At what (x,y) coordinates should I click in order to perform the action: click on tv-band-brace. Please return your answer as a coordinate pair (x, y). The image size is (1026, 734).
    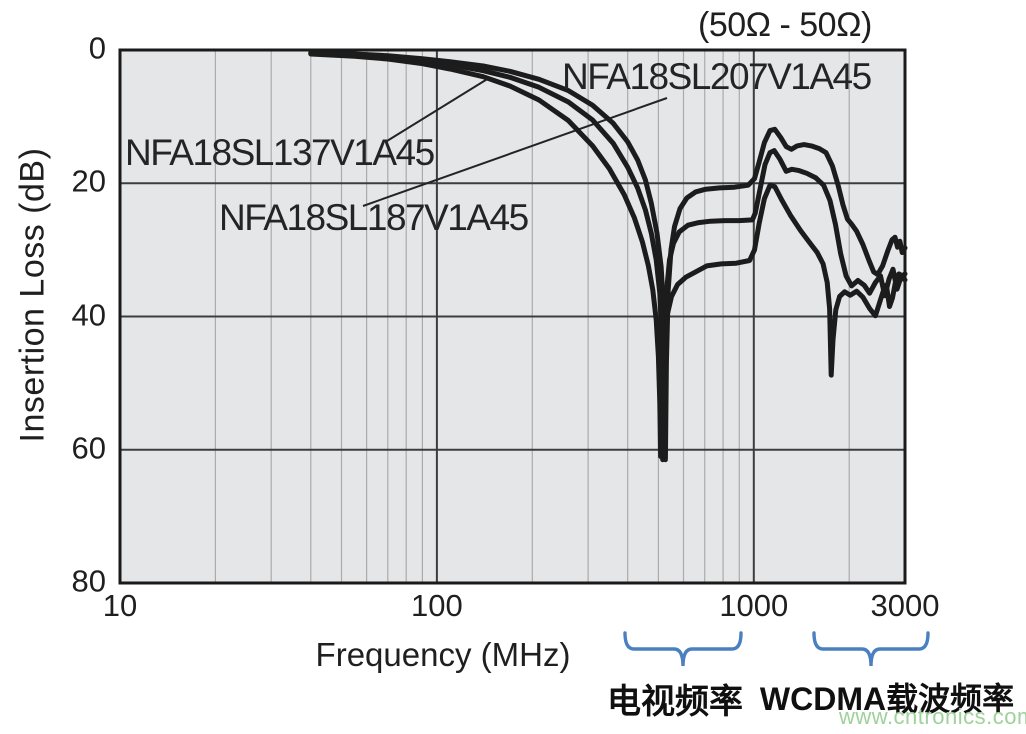
    Looking at the image, I should click on (683, 649).